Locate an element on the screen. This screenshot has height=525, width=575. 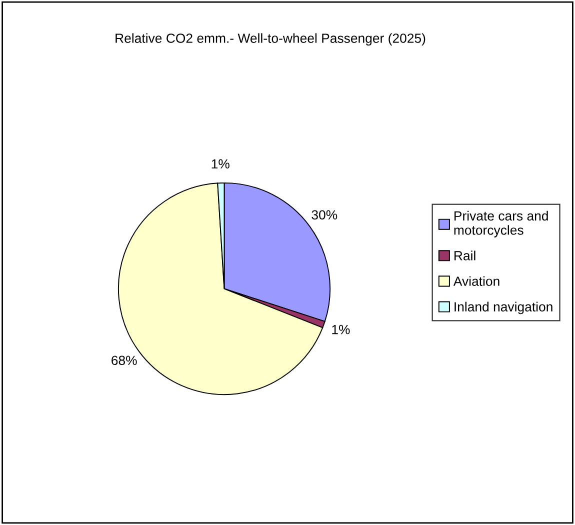
data-label: 30% is located at coordinates (325, 215).